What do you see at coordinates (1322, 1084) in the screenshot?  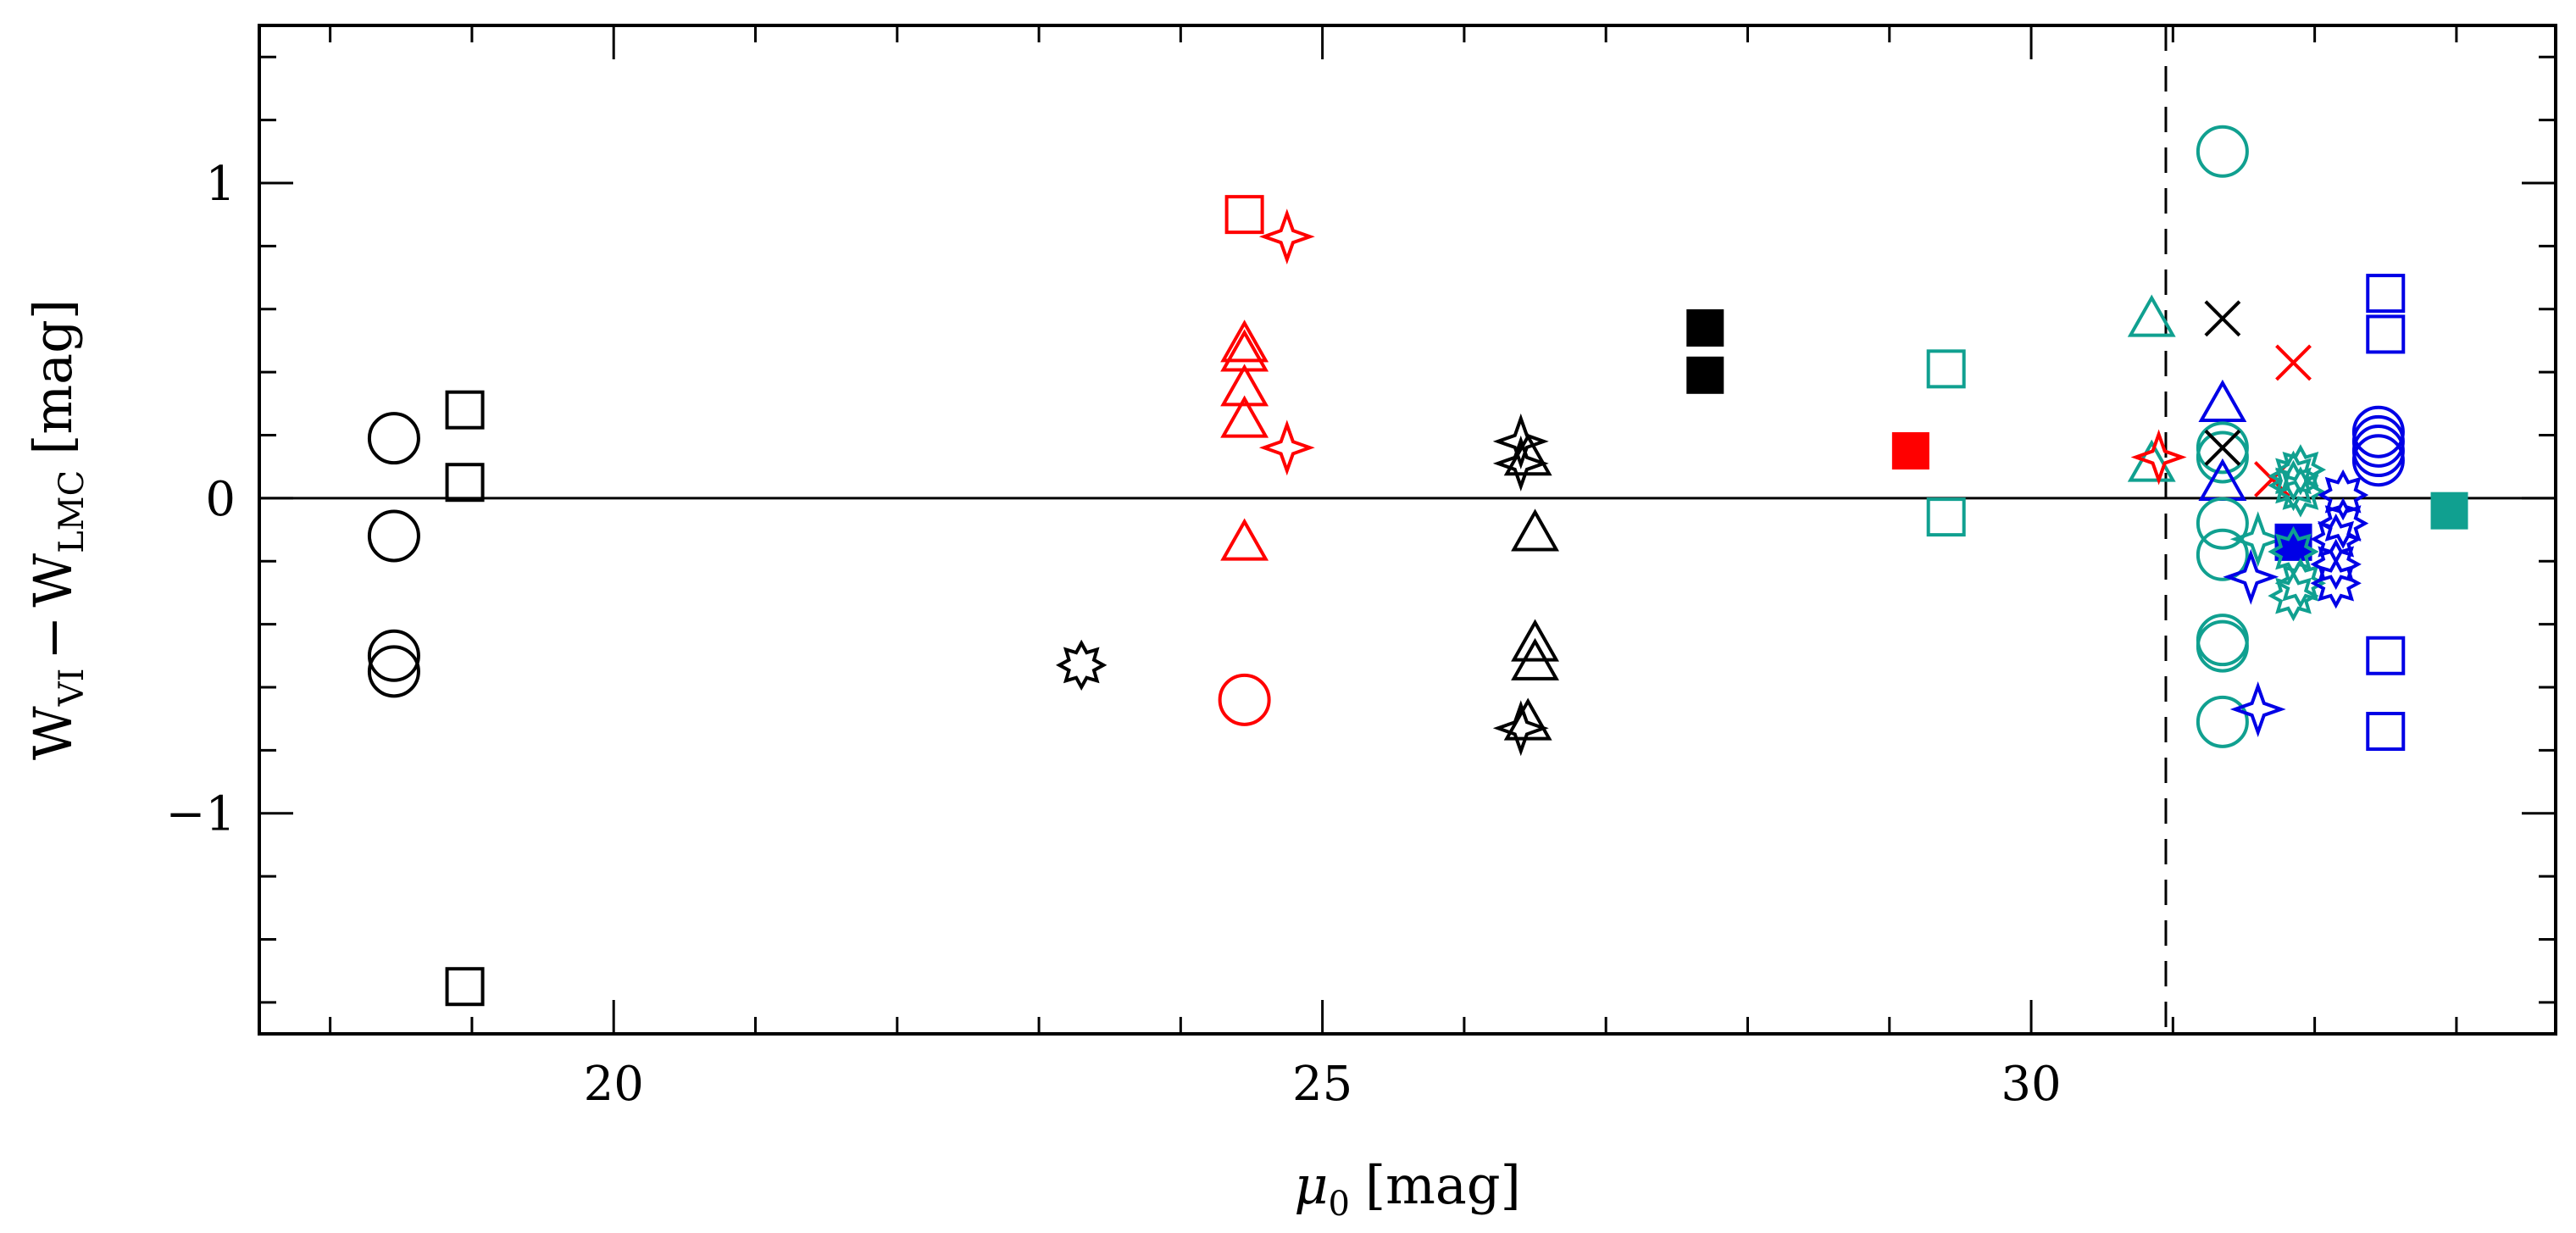 I see `x-tick-label: 25` at bounding box center [1322, 1084].